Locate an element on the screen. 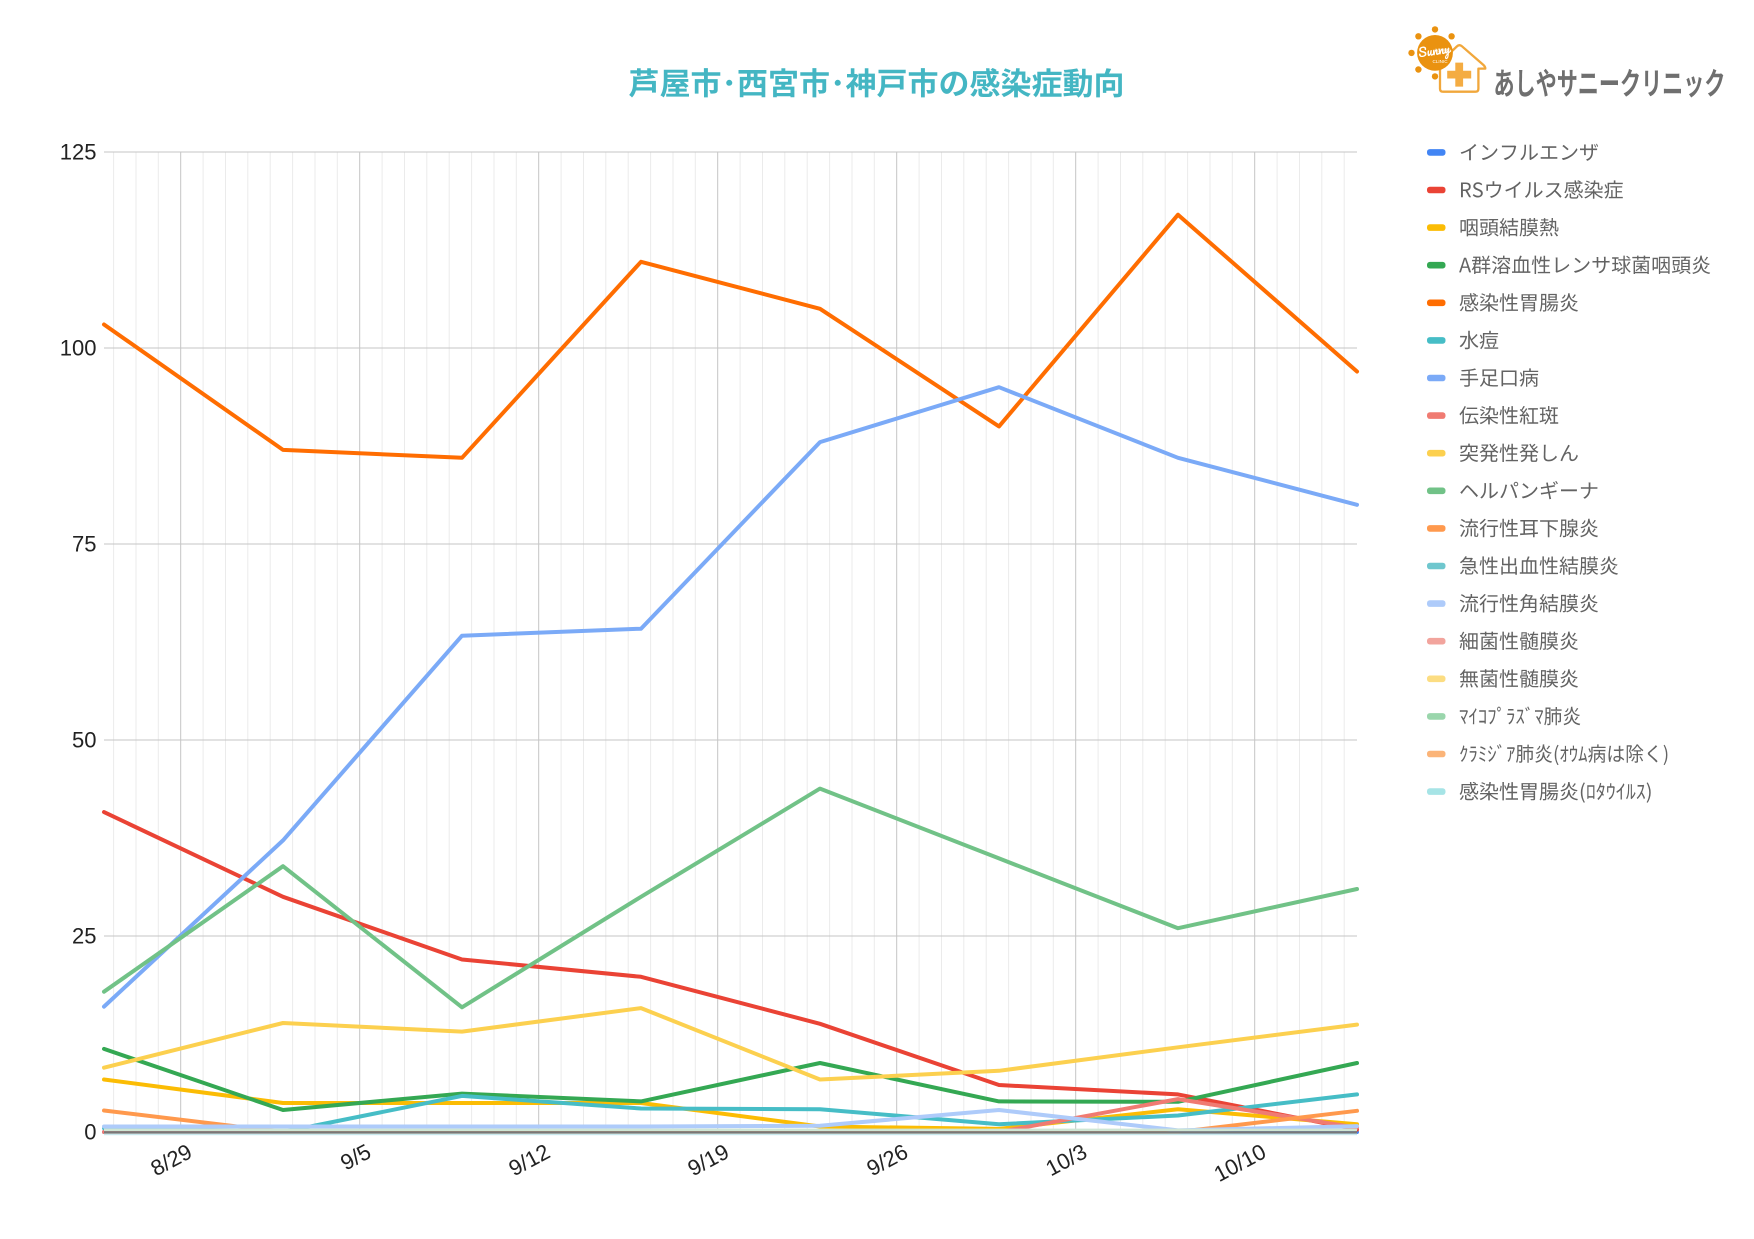 The height and width of the screenshot is (1239, 1754). svg-text: 0 is located at coordinates (90, 1132).